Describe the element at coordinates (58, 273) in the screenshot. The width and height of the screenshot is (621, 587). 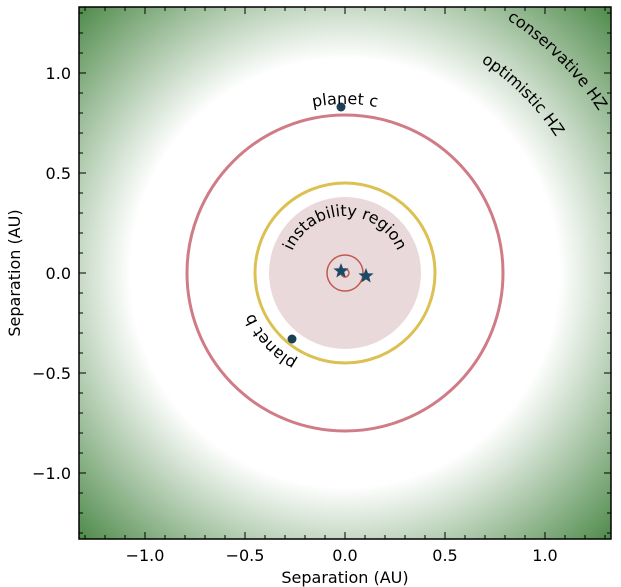
I see `y-tick-label: 0.0` at that location.